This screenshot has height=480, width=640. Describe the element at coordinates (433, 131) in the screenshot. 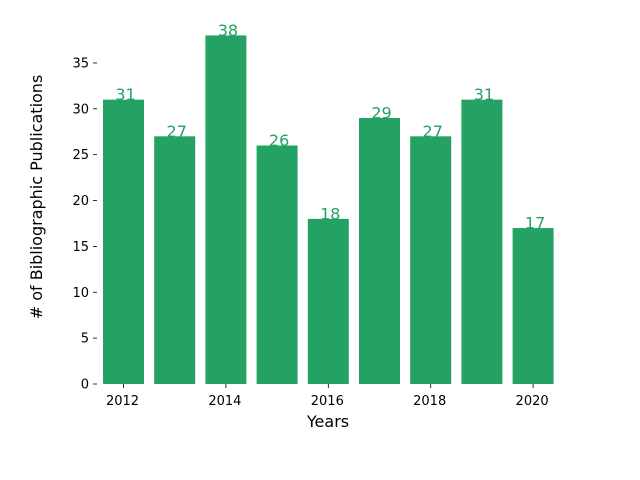

I see `value-label-2018: 27` at that location.